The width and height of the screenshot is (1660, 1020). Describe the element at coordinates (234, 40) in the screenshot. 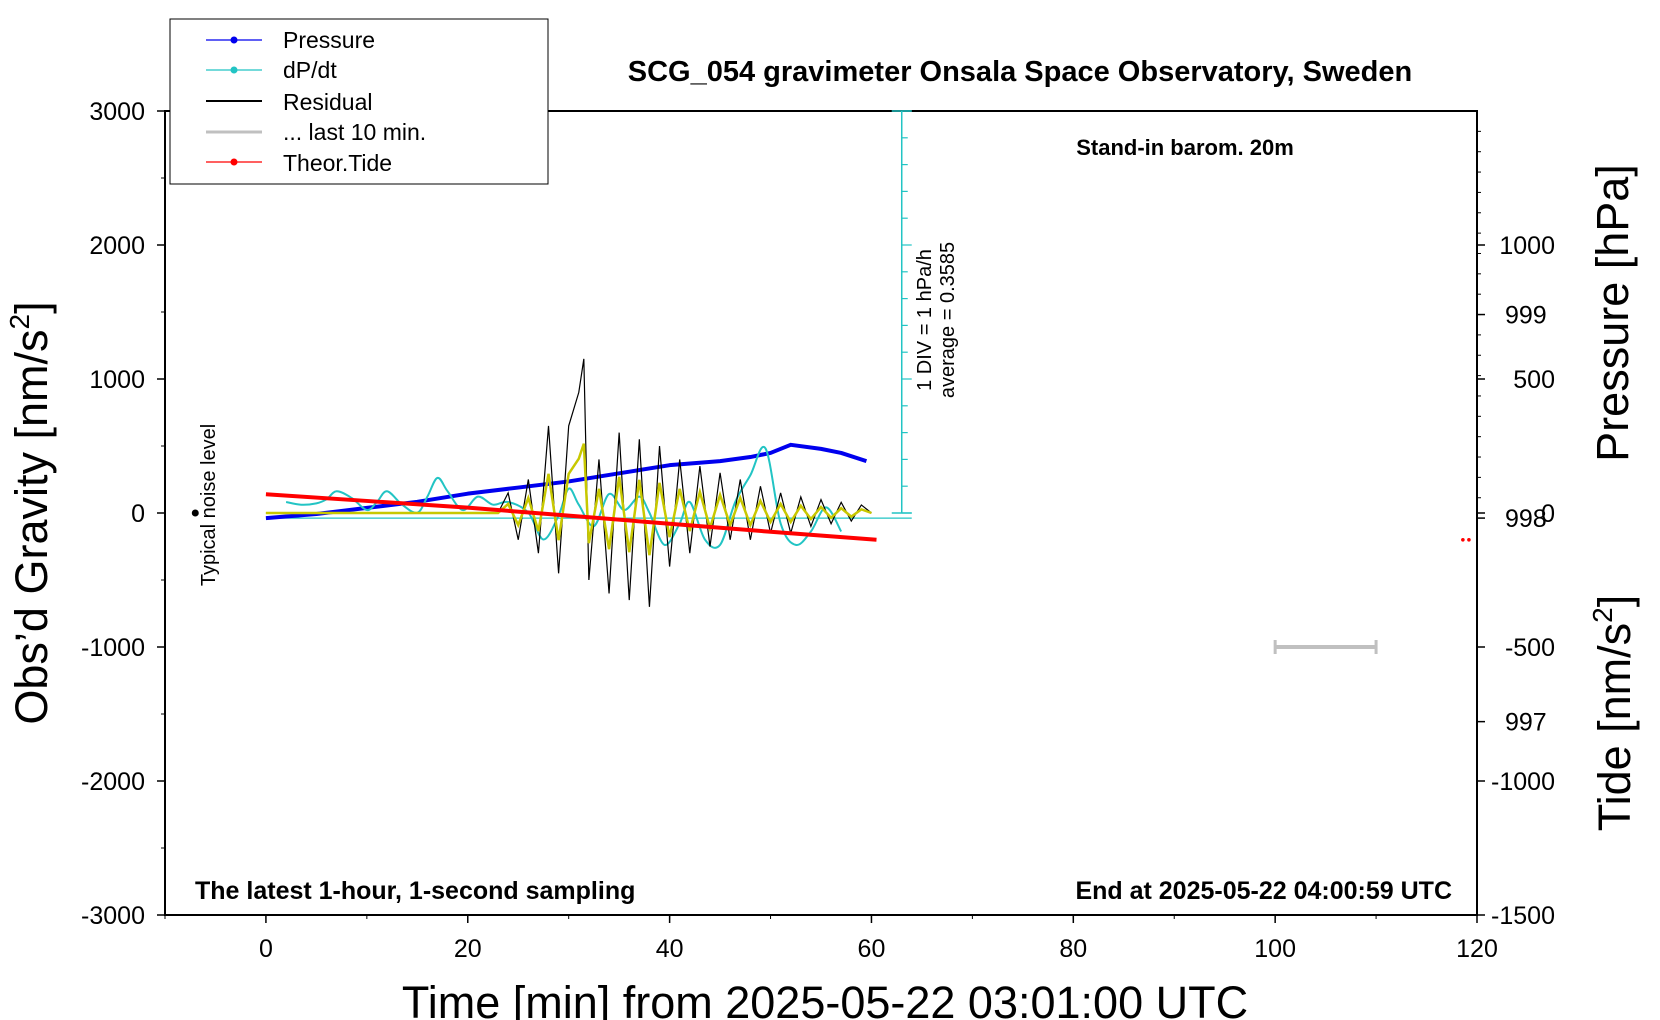

I see `legend-pressure-marker` at that location.